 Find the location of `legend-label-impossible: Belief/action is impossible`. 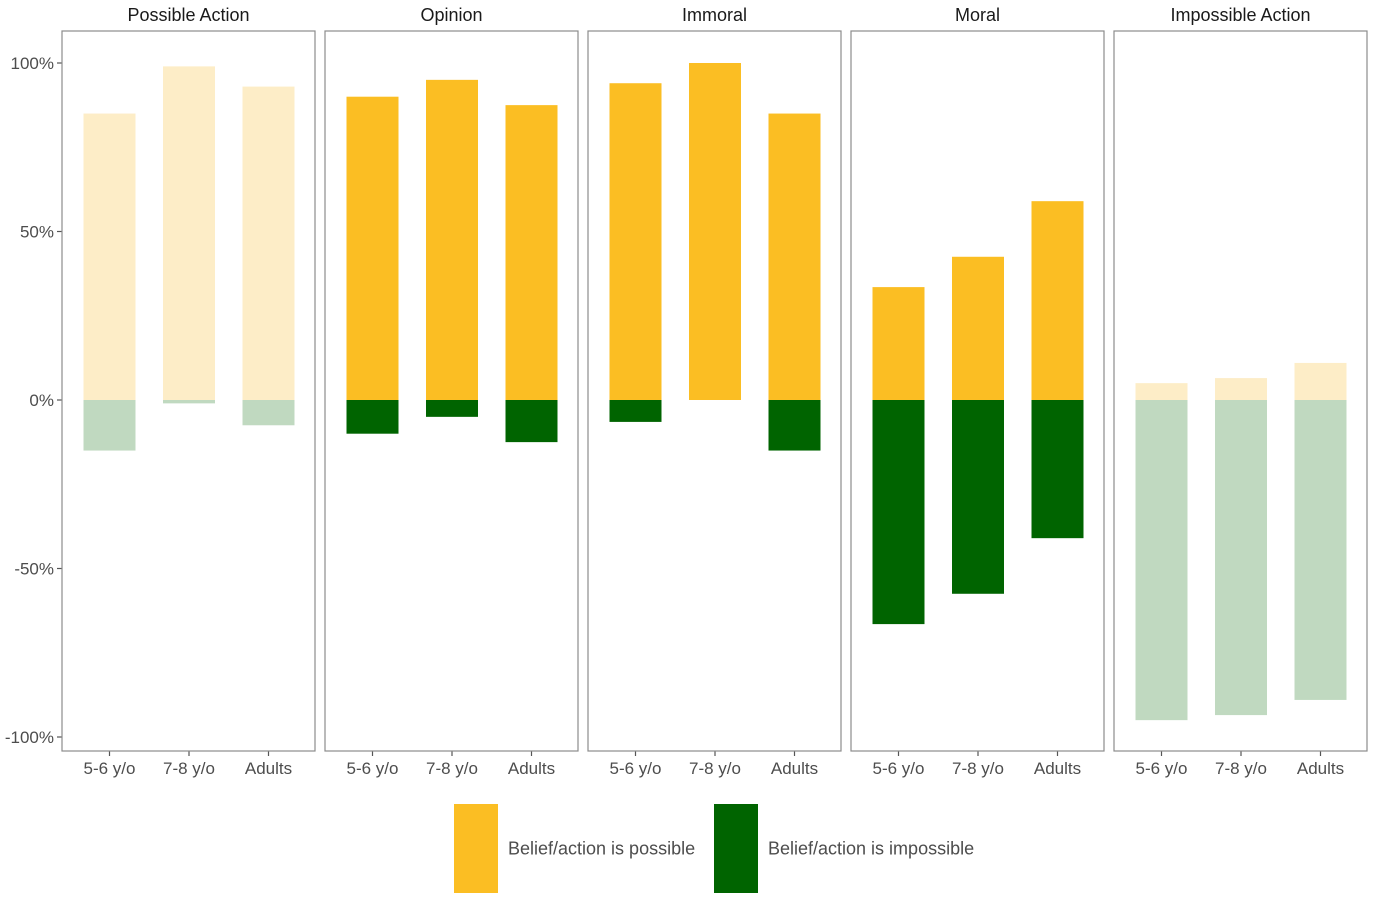

legend-label-impossible: Belief/action is impossible is located at coordinates (871, 849).